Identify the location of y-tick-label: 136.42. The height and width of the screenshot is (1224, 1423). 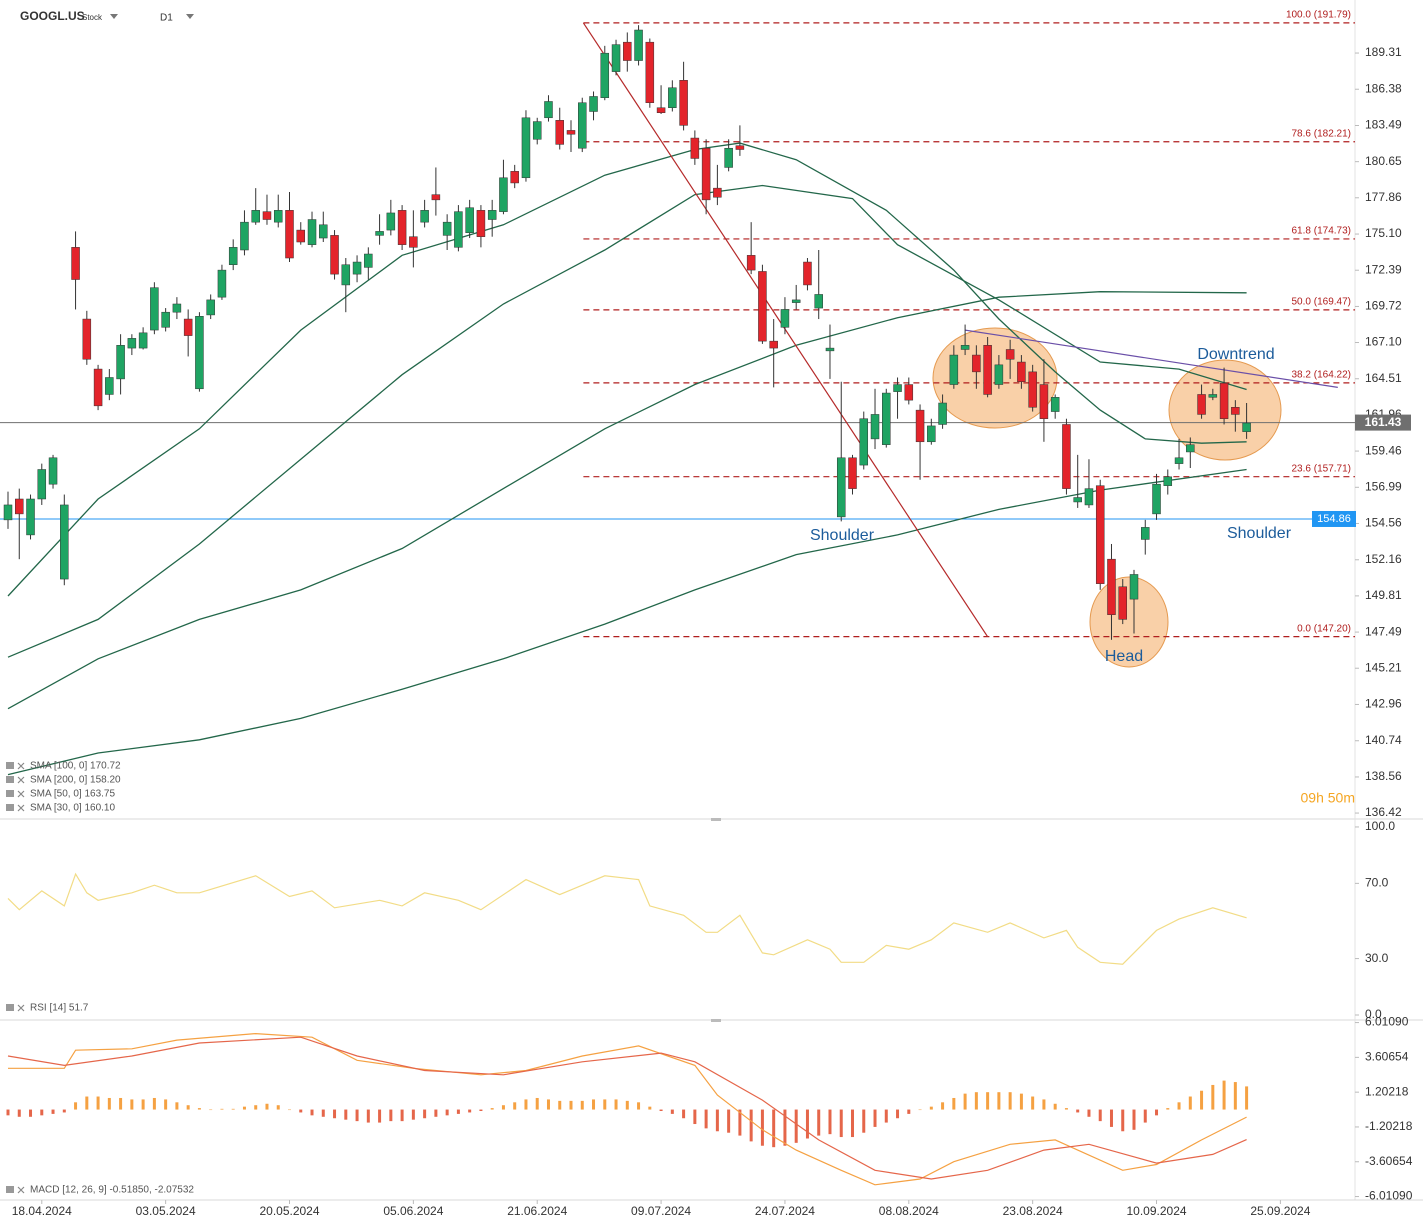
(1383, 812).